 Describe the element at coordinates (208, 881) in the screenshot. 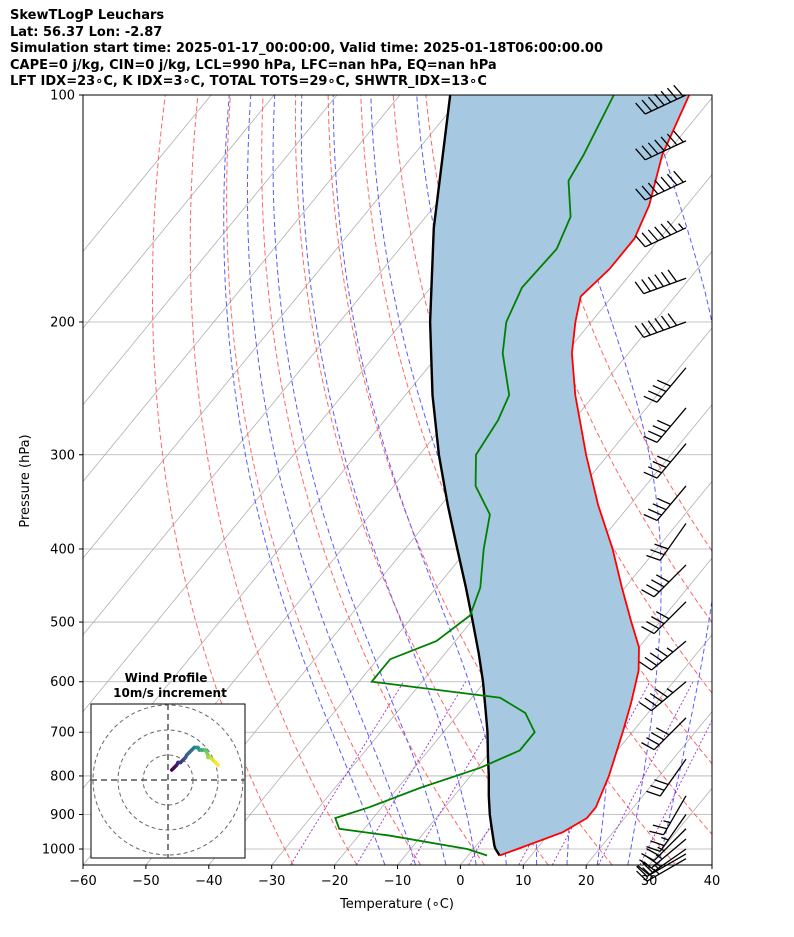

I see `x-tick-label: −40` at that location.